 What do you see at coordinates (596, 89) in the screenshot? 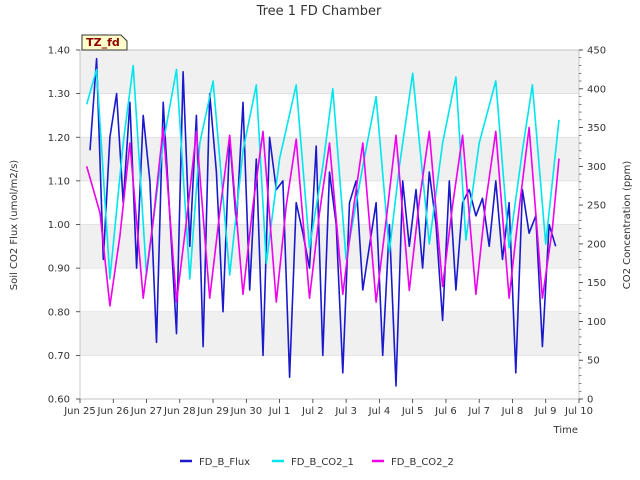
I see `y2-tick-label: 400` at bounding box center [596, 89].